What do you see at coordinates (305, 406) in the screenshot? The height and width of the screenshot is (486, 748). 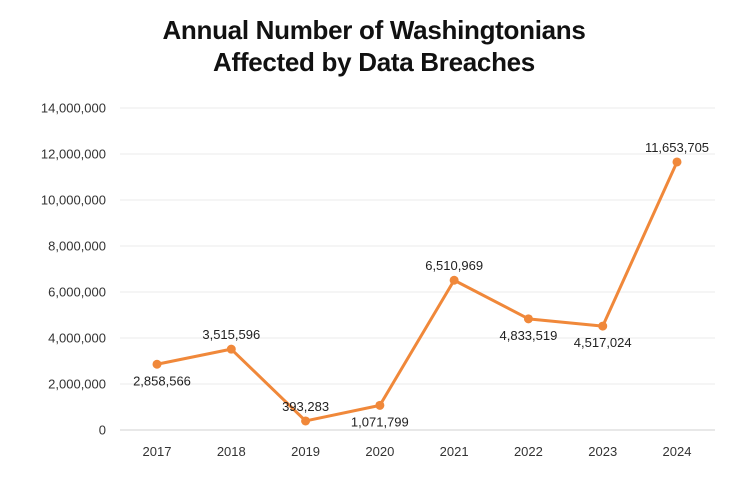 I see `data-label: 393,283` at bounding box center [305, 406].